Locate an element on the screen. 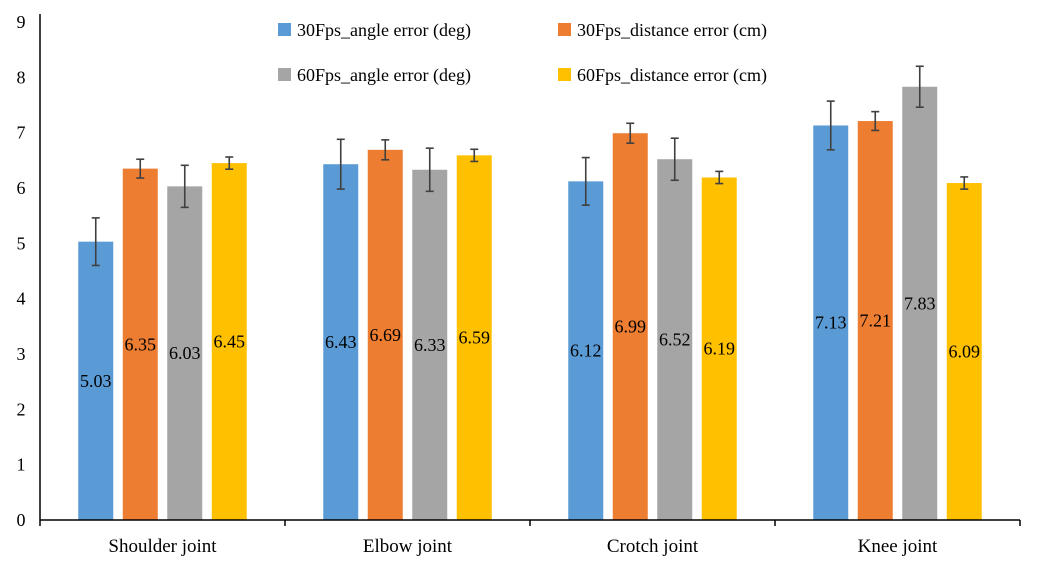 The width and height of the screenshot is (1042, 582). data-label: 6.33 is located at coordinates (430, 345).